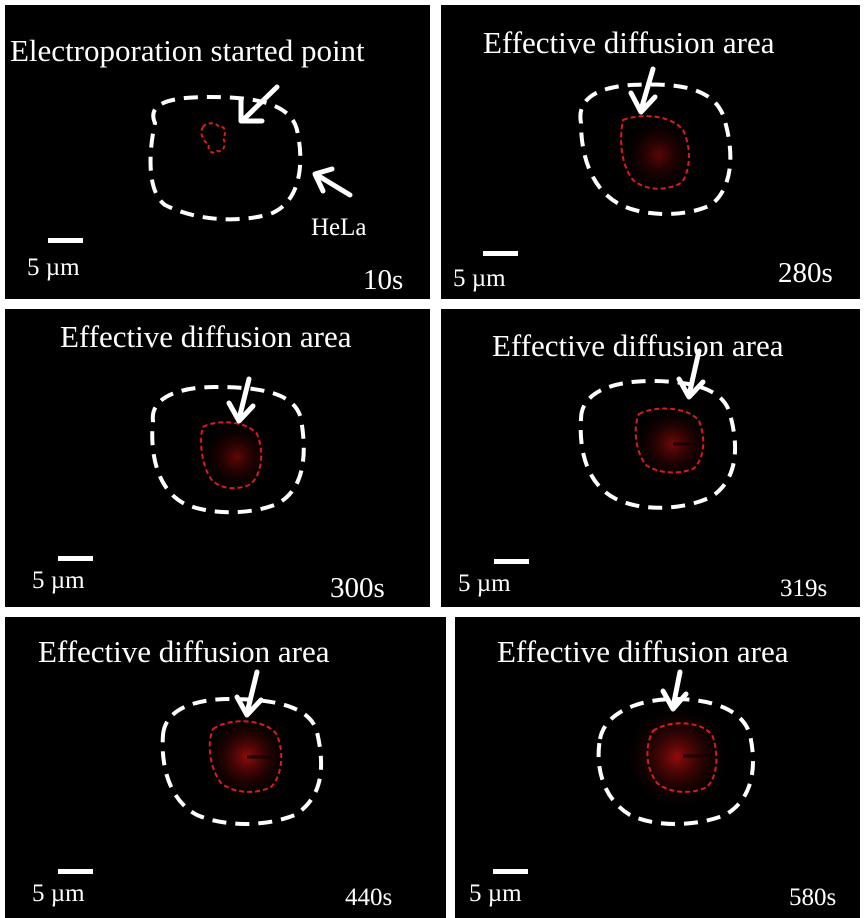 This screenshot has width=865, height=918. What do you see at coordinates (213, 138) in the screenshot?
I see `electroporation-point-outline` at bounding box center [213, 138].